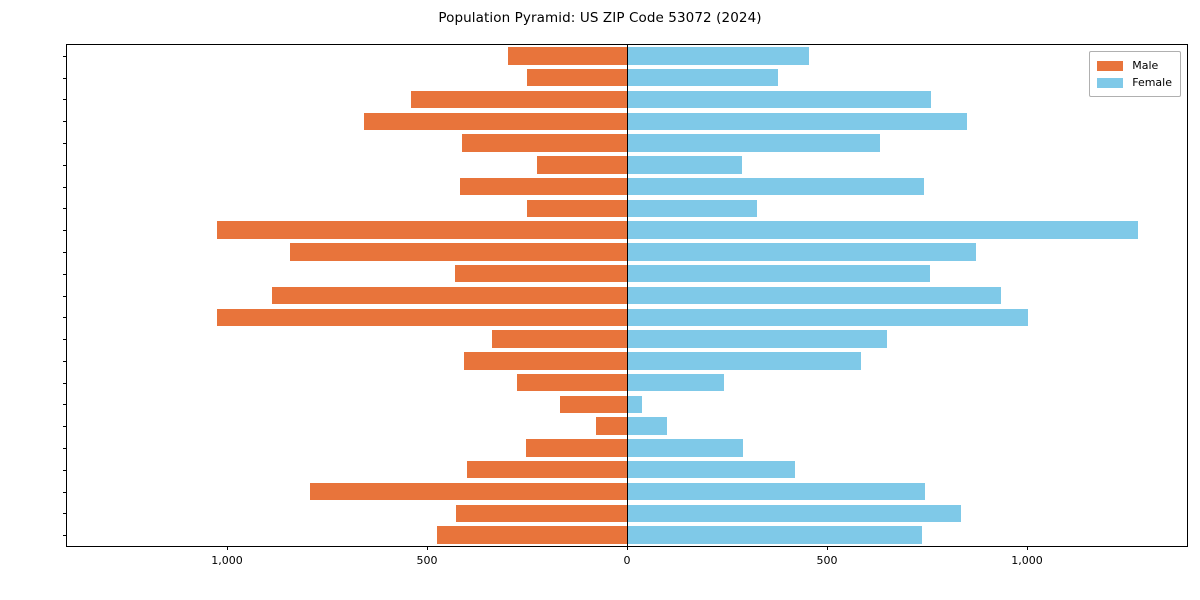  Describe the element at coordinates (627, 560) in the screenshot. I see `x-axis-tick-label: 0` at that location.